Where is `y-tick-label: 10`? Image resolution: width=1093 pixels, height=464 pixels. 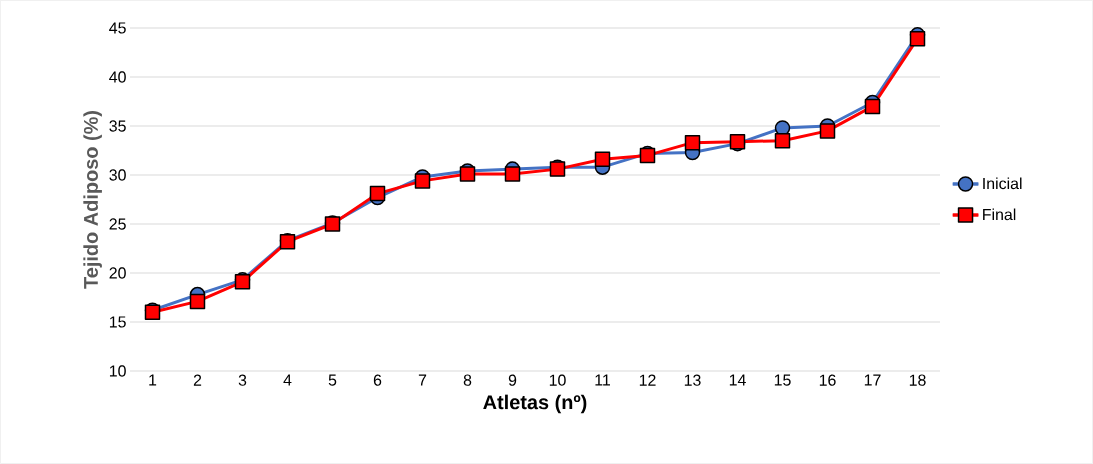 y-tick-label: 10 is located at coordinates (117, 371).